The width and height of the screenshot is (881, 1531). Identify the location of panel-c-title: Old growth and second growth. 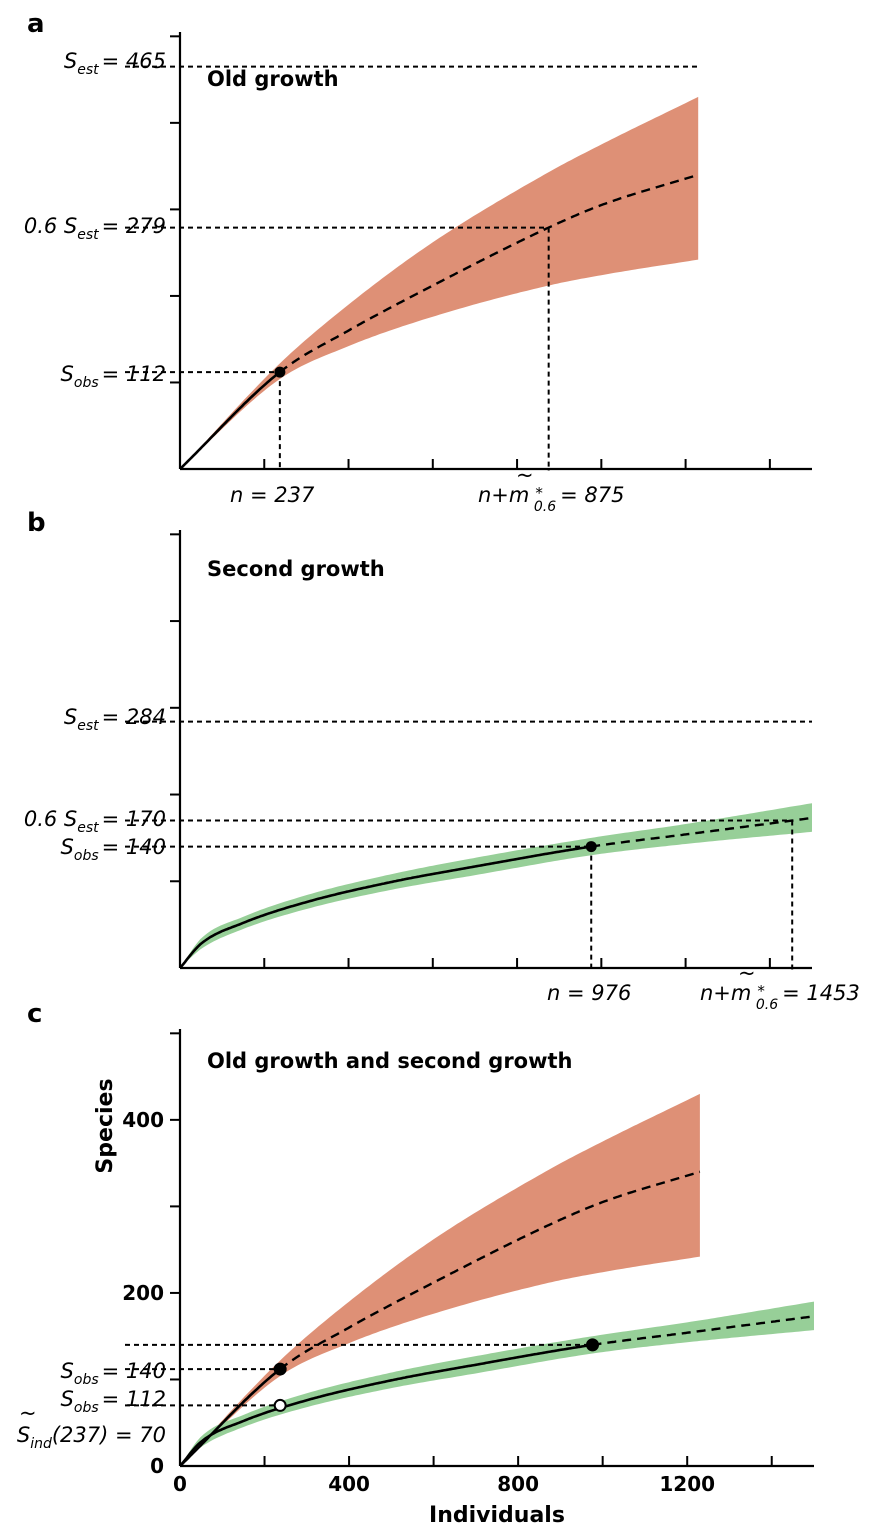
(390, 1061).